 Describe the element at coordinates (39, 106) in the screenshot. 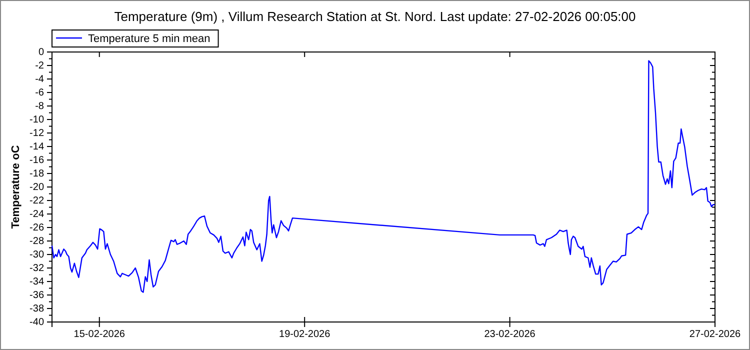

I see `y-tick-label: -8` at that location.